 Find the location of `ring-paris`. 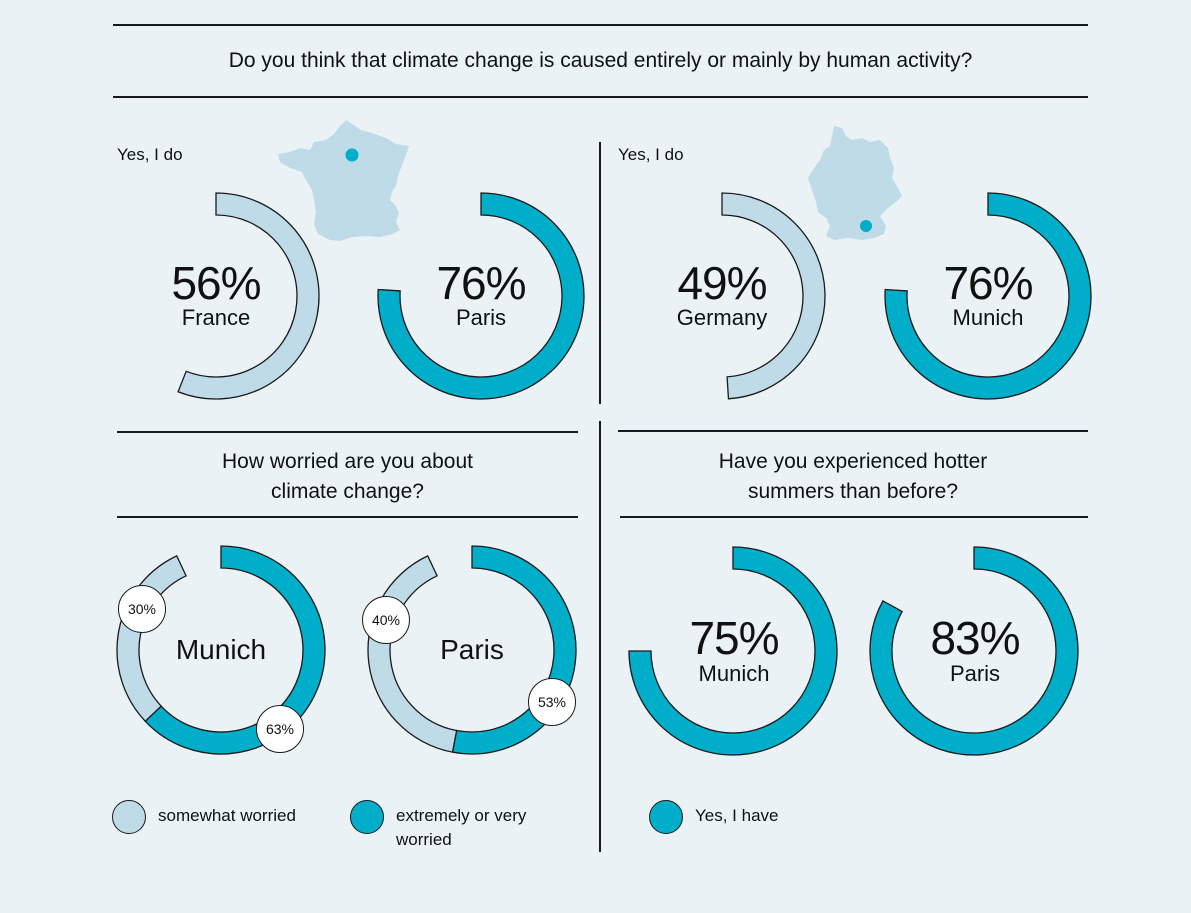

ring-paris is located at coordinates (481, 296).